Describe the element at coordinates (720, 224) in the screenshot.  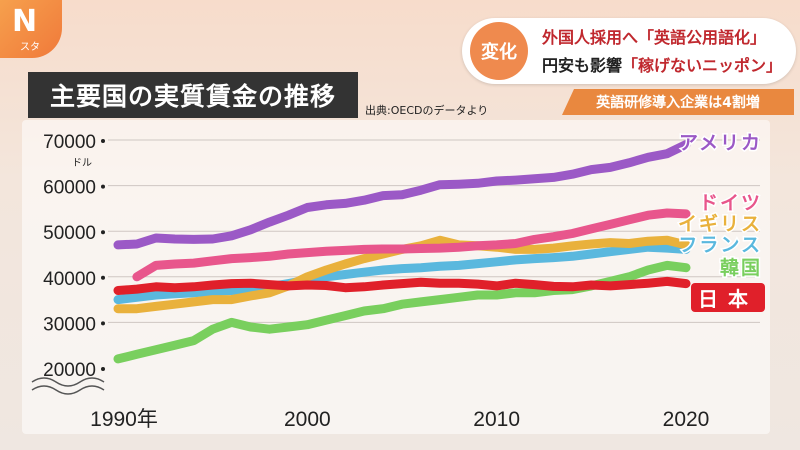
I see `series-label: イギリス` at that location.